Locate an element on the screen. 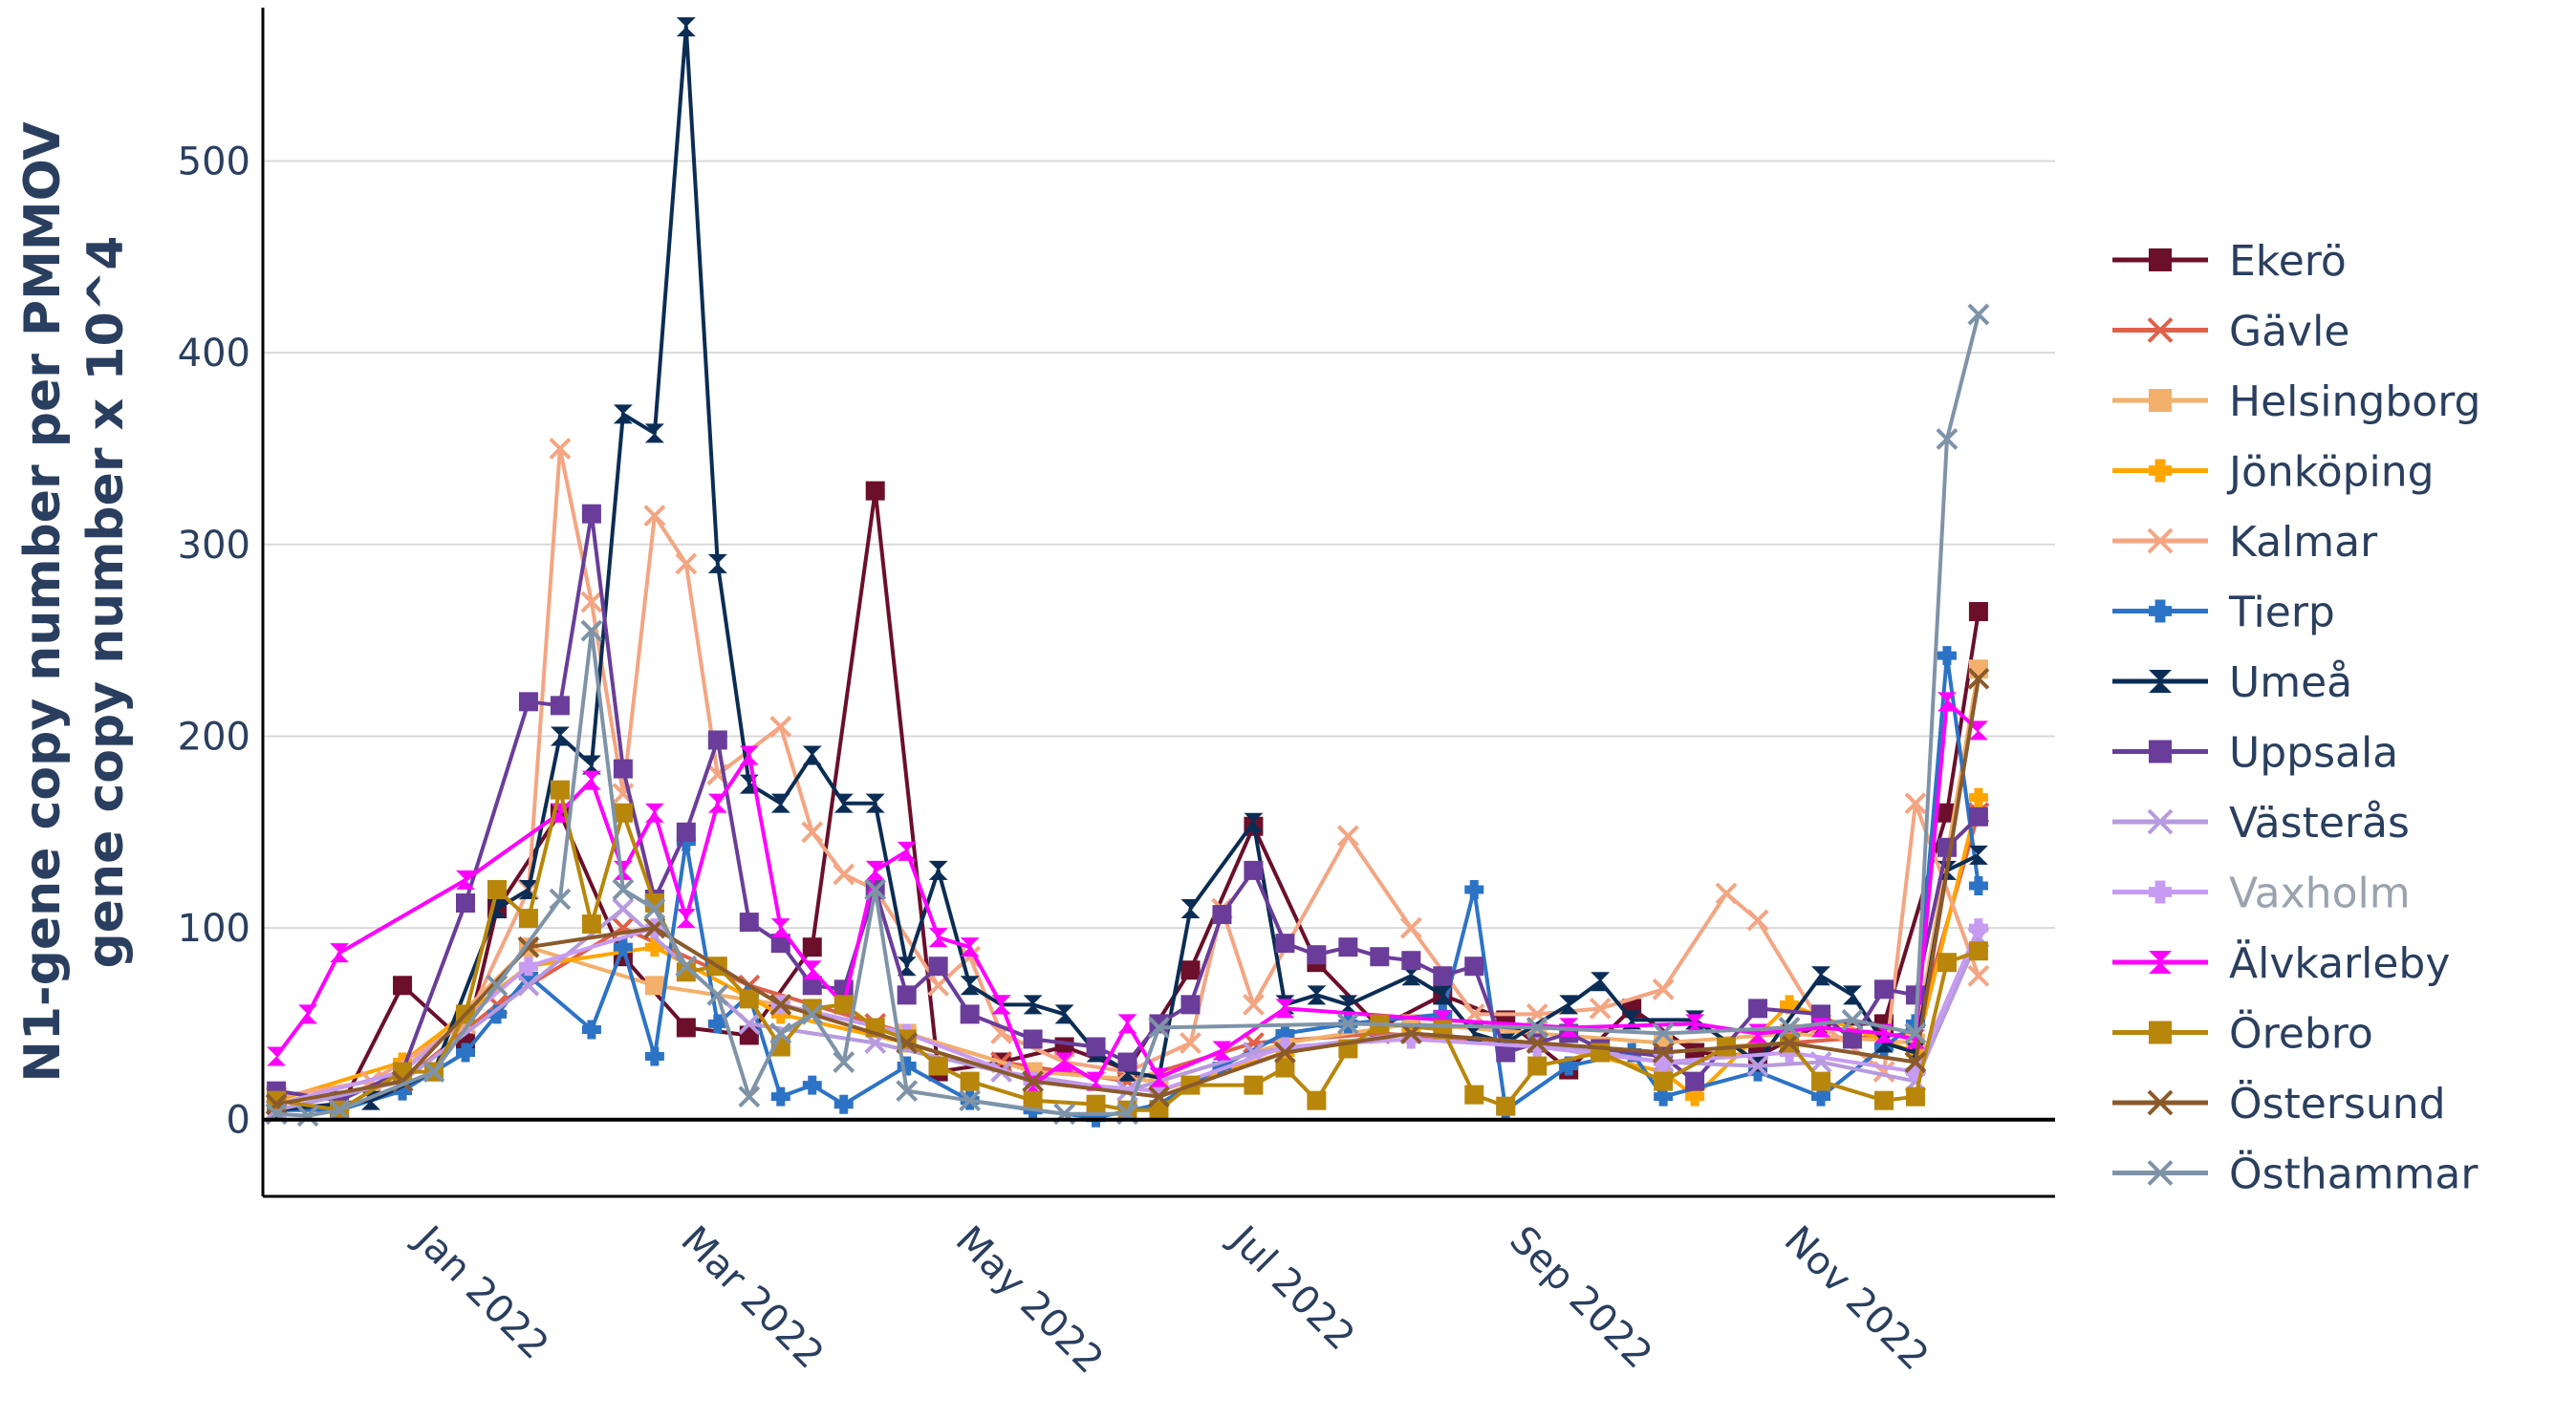 The image size is (2576, 1419). legend-item: Gävle is located at coordinates (2230, 332).